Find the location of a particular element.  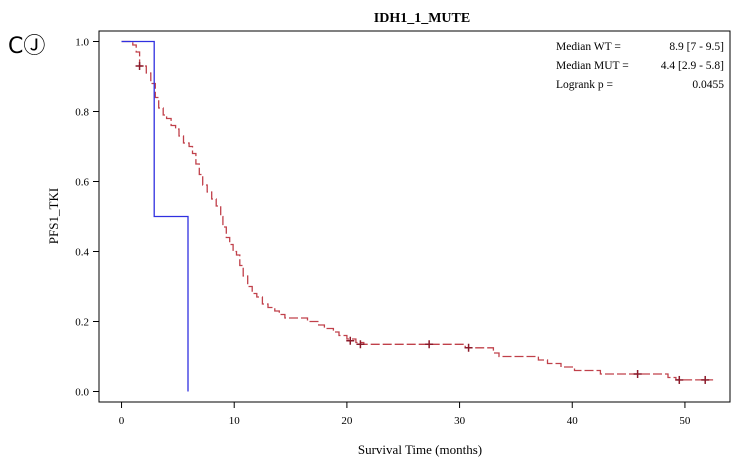

stat-value-median-mut: 4.4 [2.9 - 5.8] is located at coordinates (692, 66).